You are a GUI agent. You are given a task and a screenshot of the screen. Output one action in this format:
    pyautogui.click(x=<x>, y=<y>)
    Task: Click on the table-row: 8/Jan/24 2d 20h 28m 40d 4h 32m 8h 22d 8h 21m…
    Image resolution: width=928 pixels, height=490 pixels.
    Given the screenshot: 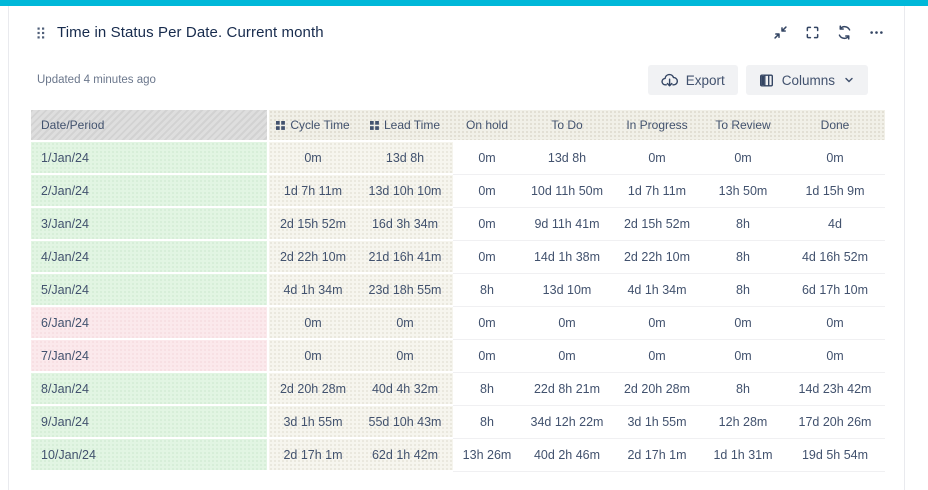 What is the action you would take?
    pyautogui.click(x=458, y=389)
    